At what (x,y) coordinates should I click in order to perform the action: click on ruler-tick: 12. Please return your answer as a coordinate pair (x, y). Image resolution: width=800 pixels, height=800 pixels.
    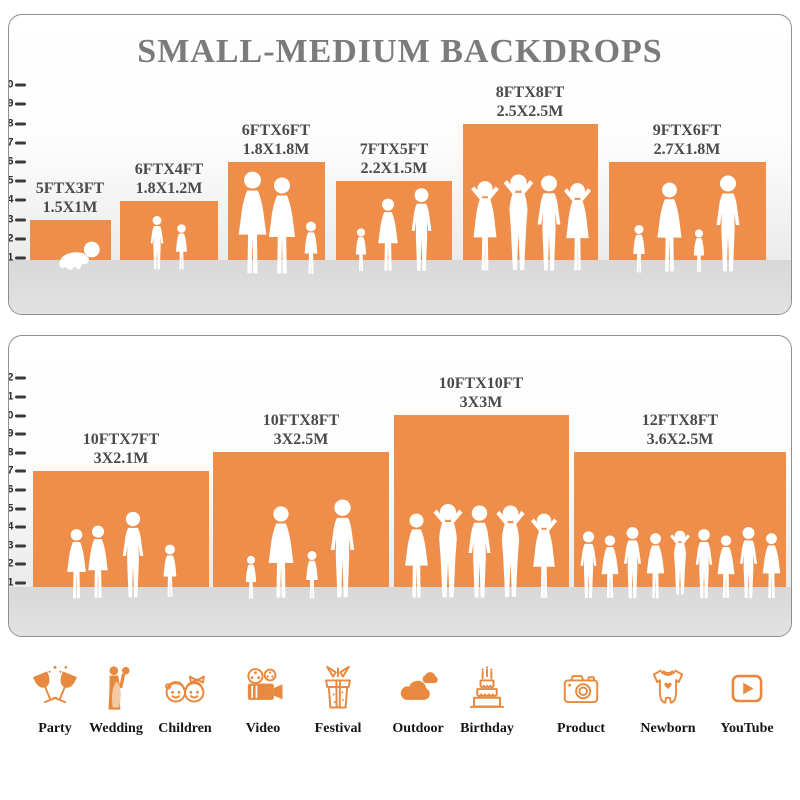
    Looking at the image, I should click on (17, 378).